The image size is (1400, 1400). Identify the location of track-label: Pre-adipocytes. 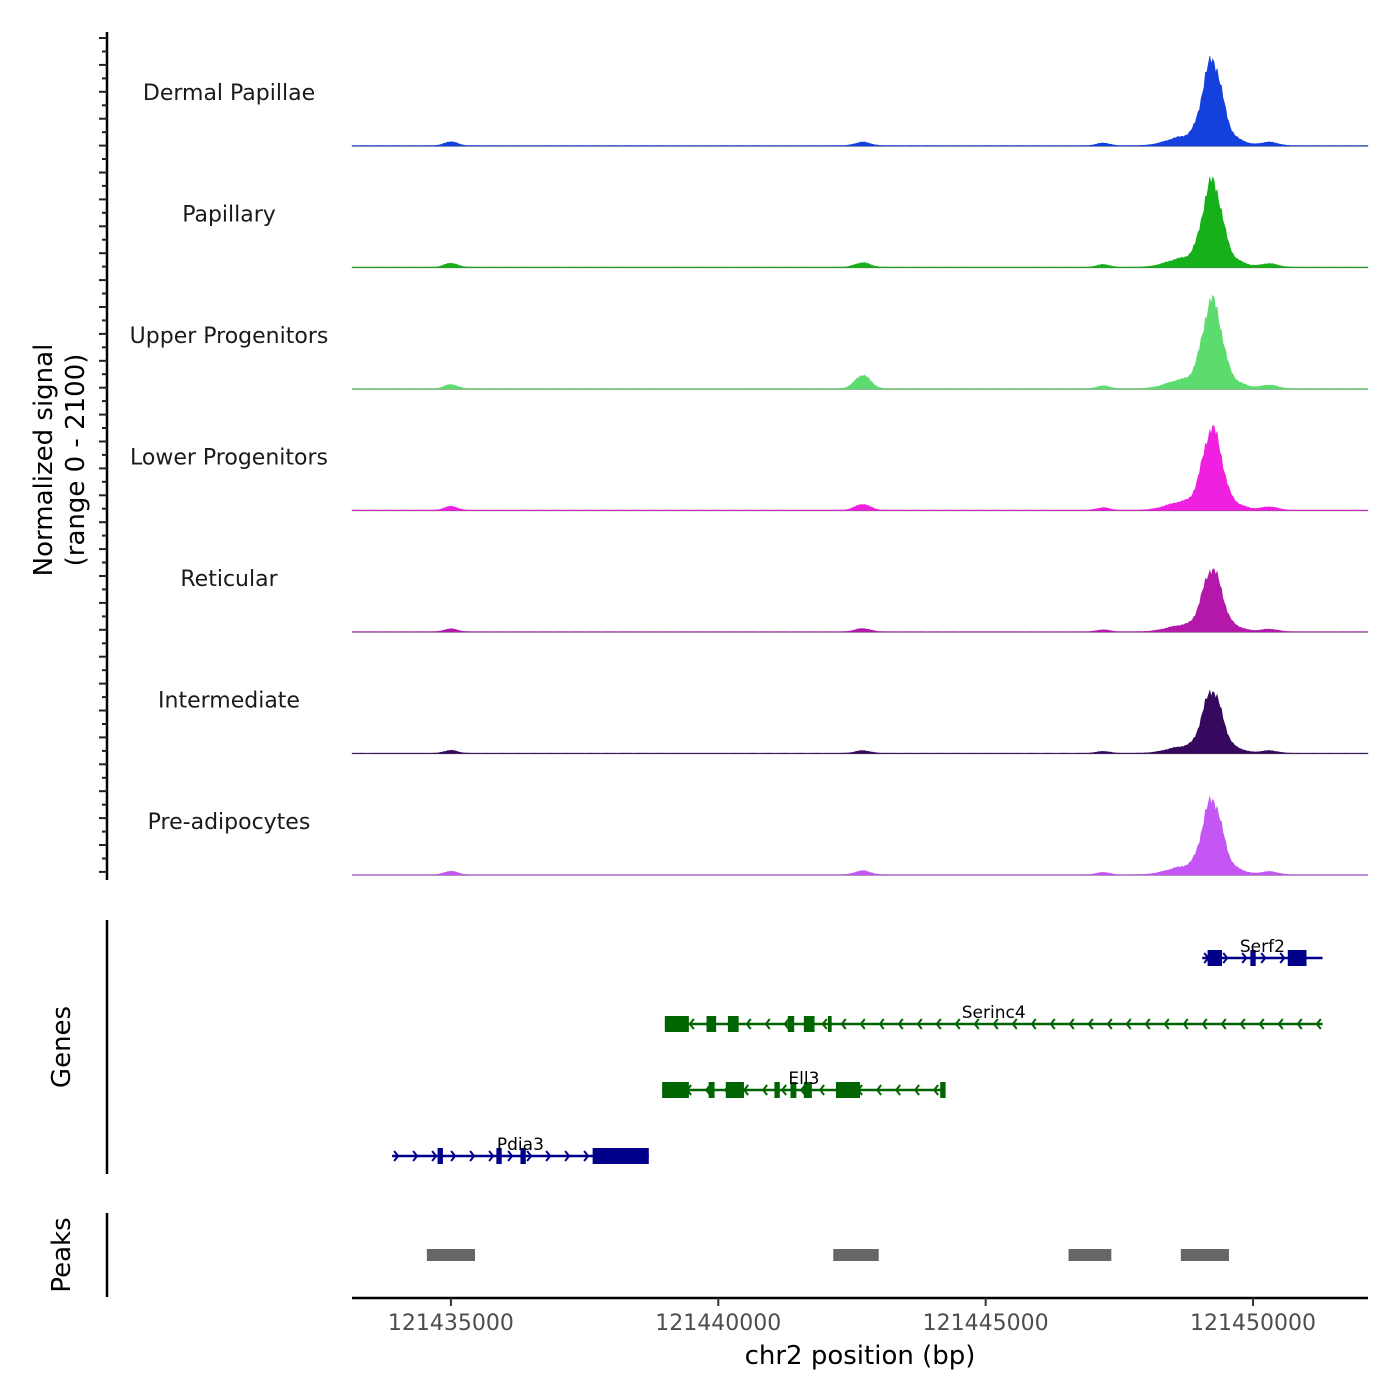
(229, 822).